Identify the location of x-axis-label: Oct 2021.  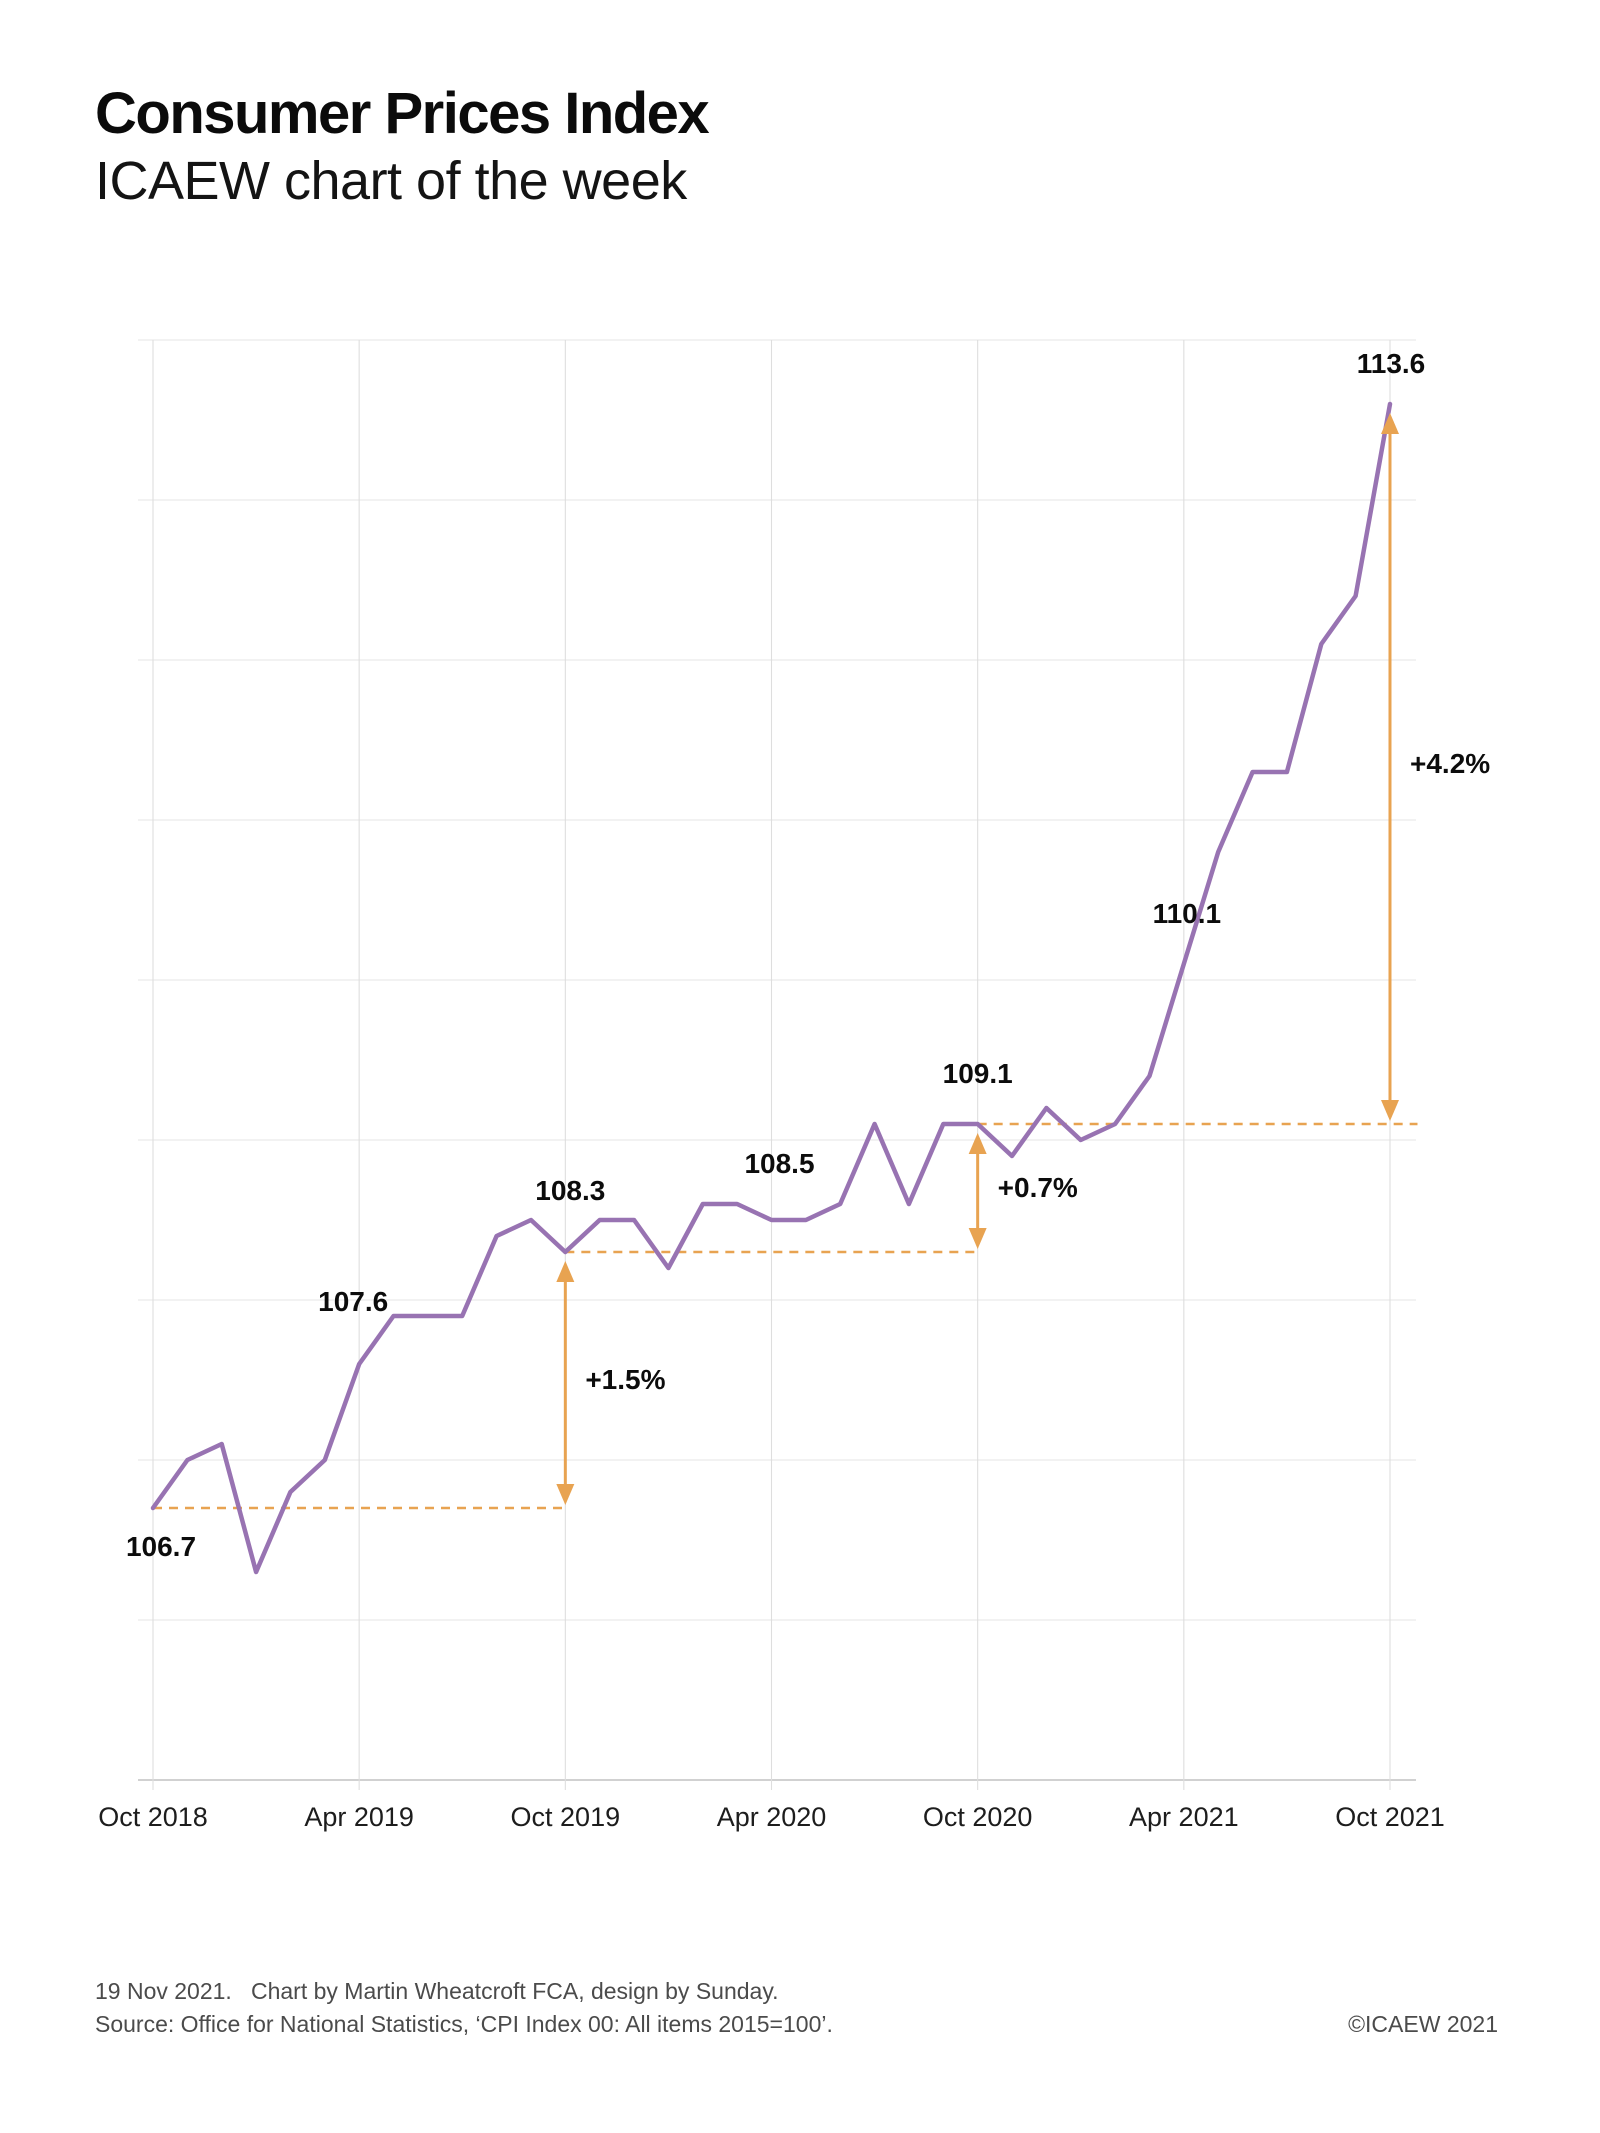
(1390, 1817).